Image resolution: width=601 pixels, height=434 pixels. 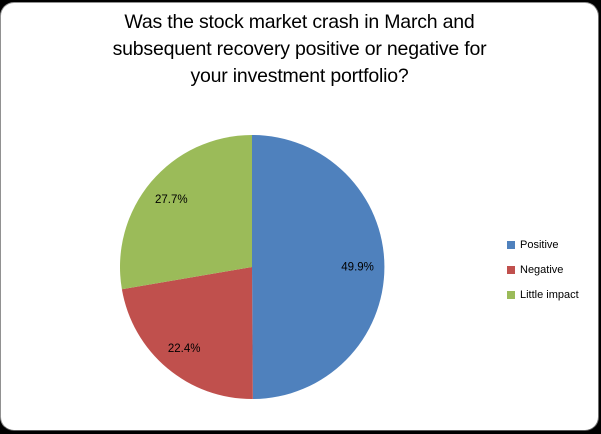 I want to click on slice-data-label: 27.7%, so click(x=171, y=200).